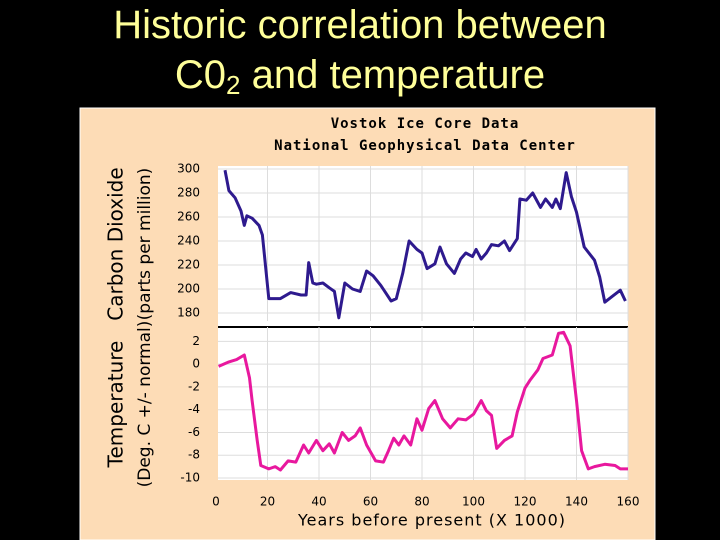 The height and width of the screenshot is (540, 720). What do you see at coordinates (188, 313) in the screenshot?
I see `y-tick-label: 180` at bounding box center [188, 313].